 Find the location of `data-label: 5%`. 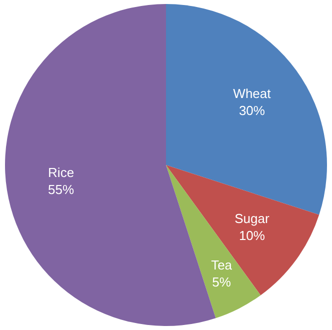

data-label: 5% is located at coordinates (222, 282).